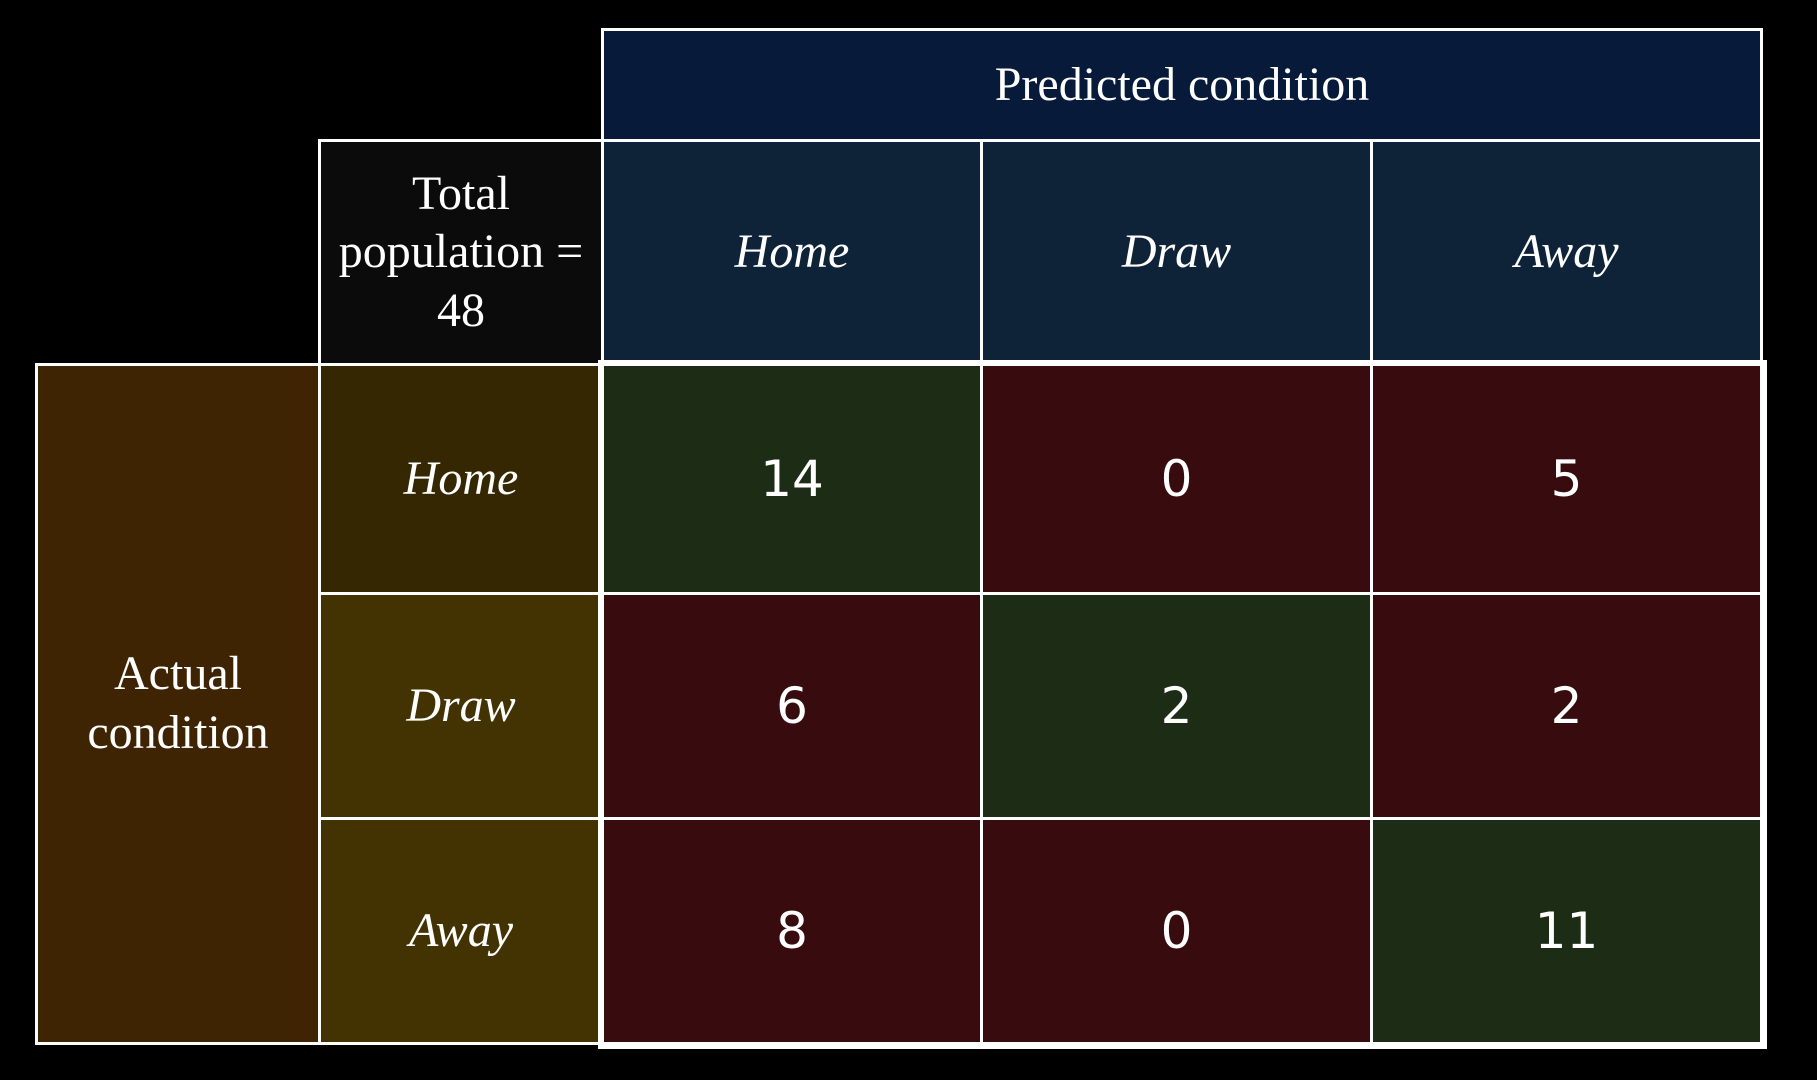  I want to click on matrix-cell-value: 6, so click(792, 705).